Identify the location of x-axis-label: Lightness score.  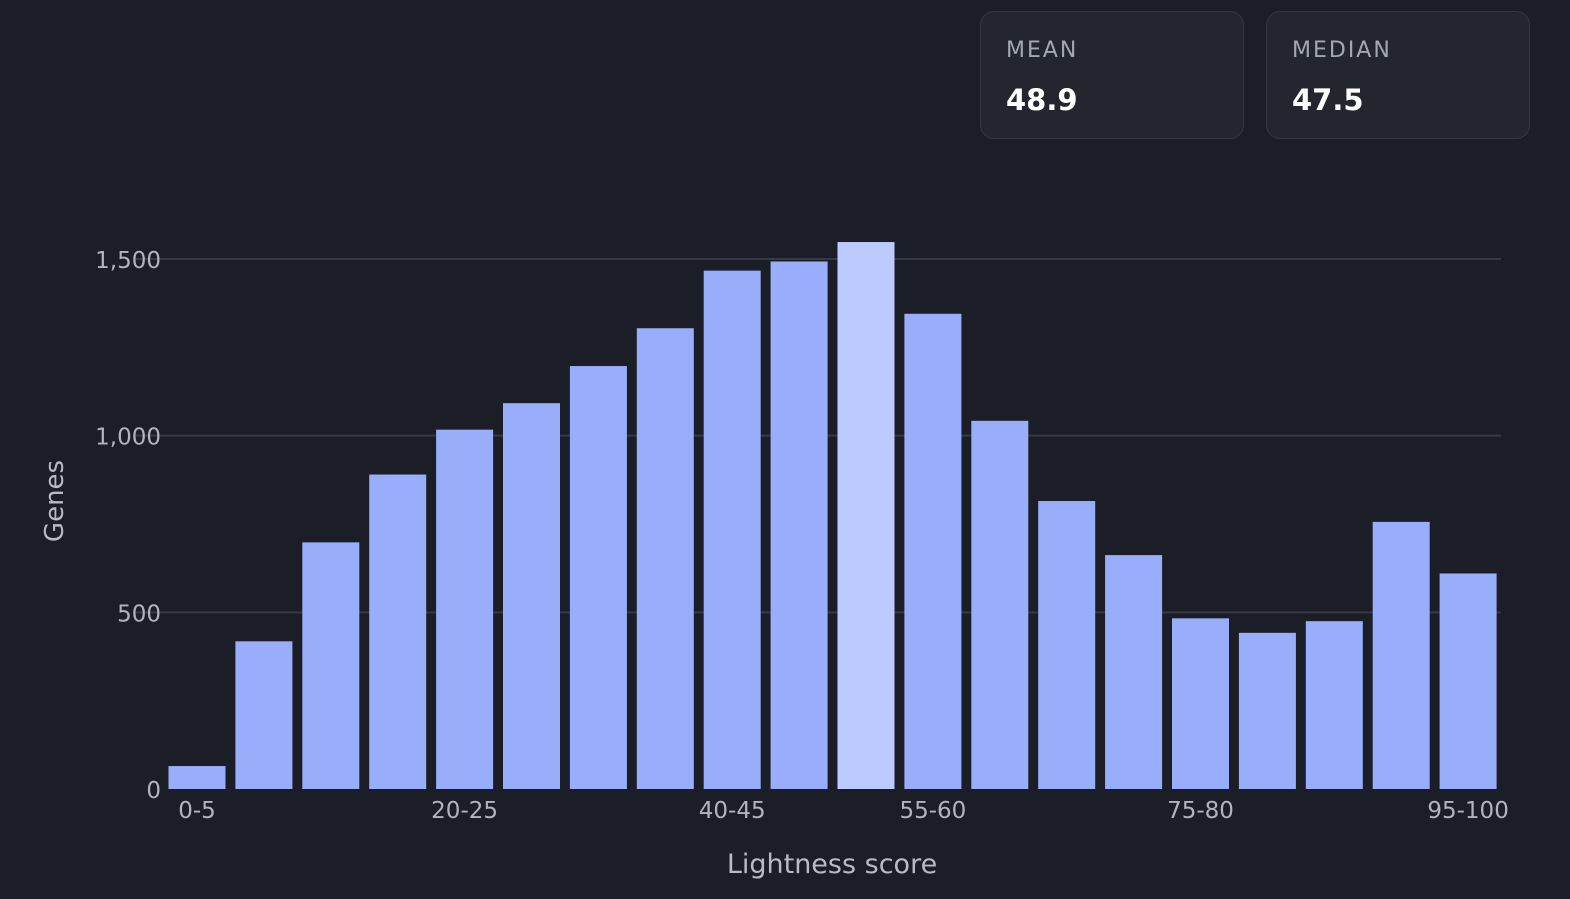
(832, 864).